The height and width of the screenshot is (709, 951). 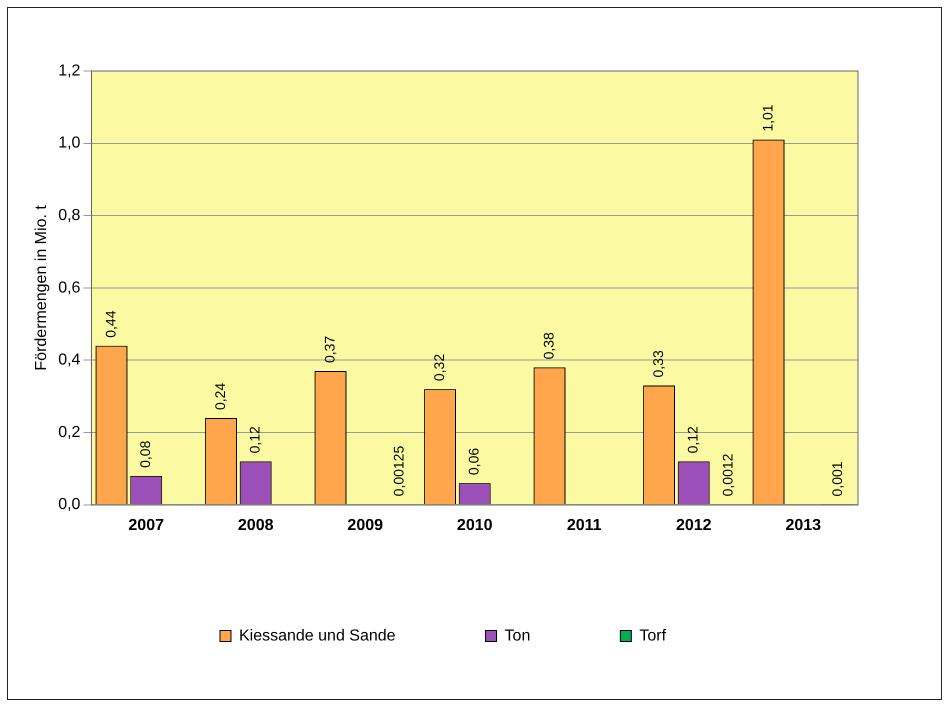 What do you see at coordinates (69, 505) in the screenshot?
I see `y-tick-label: 0,0` at bounding box center [69, 505].